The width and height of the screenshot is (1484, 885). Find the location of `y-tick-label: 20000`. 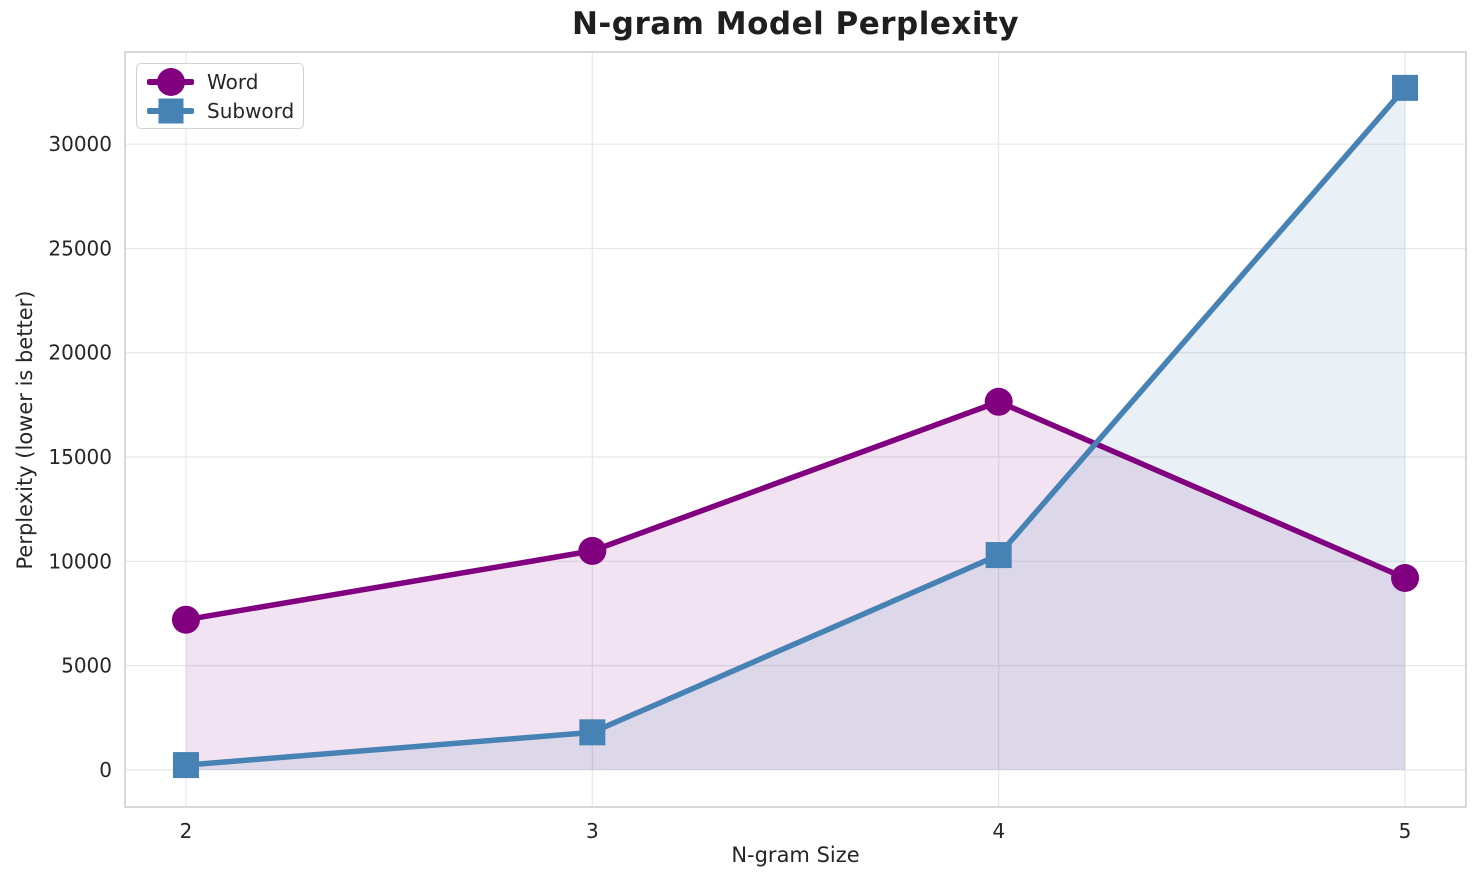

y-tick-label: 20000 is located at coordinates (80, 353).